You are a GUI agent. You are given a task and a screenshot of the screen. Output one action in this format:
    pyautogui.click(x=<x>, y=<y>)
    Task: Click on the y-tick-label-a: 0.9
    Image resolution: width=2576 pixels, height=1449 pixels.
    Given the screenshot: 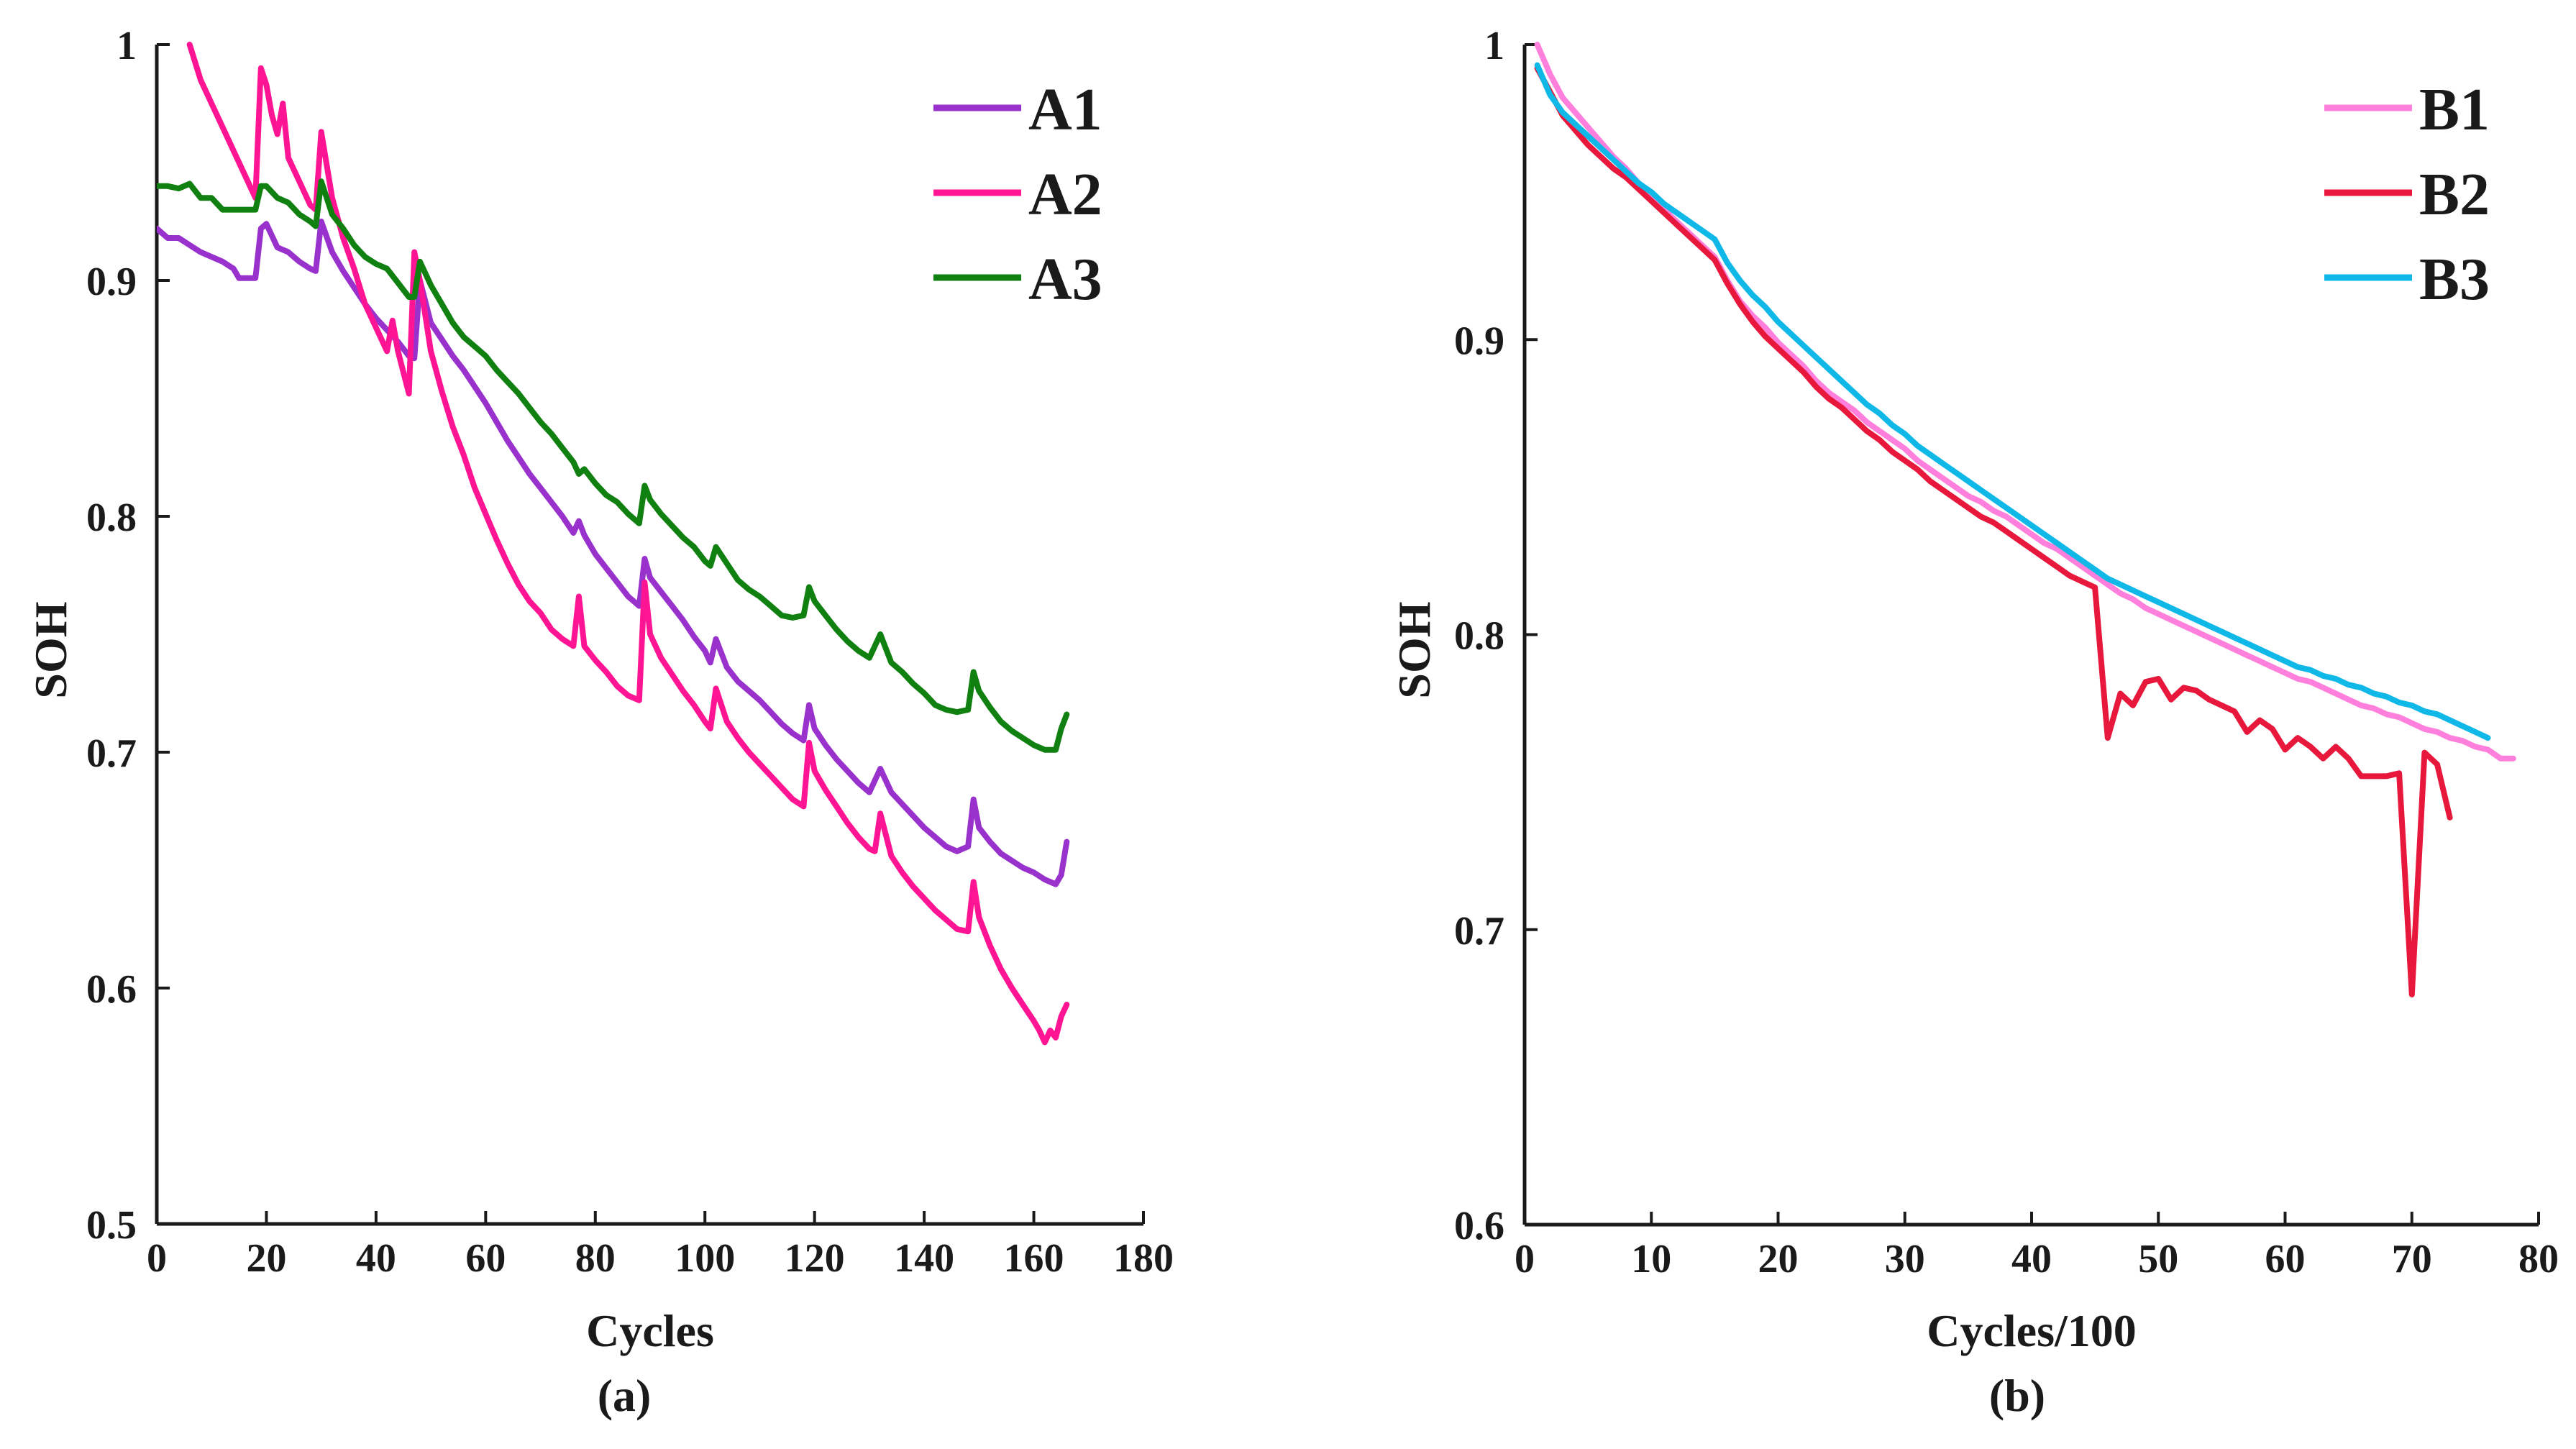 What is the action you would take?
    pyautogui.click(x=112, y=282)
    